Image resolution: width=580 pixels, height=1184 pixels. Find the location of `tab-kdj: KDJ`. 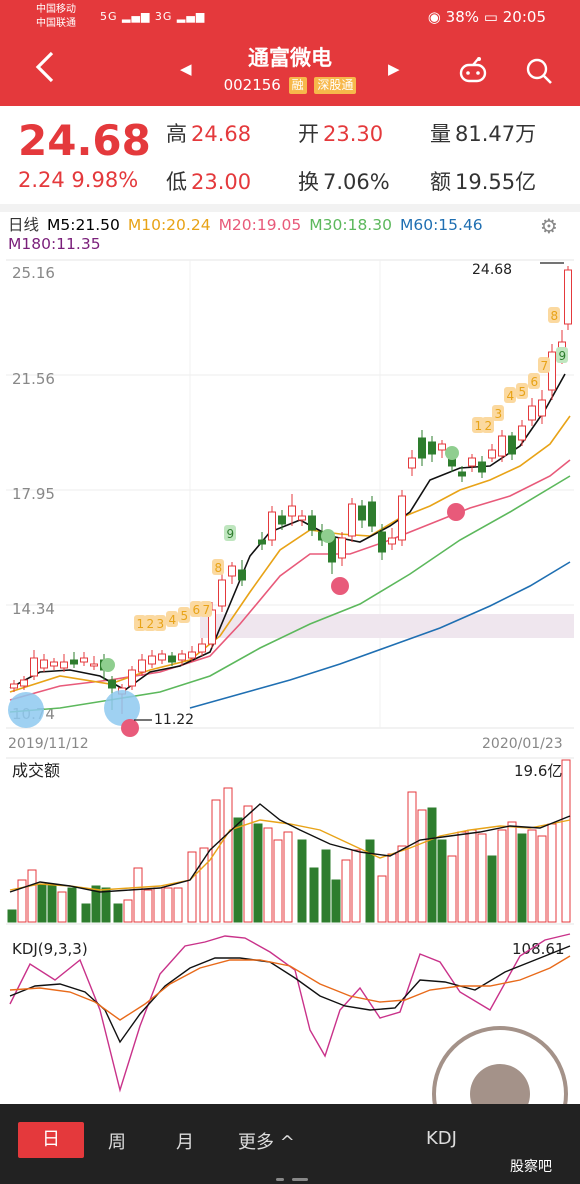

tab-kdj: KDJ is located at coordinates (441, 1138).